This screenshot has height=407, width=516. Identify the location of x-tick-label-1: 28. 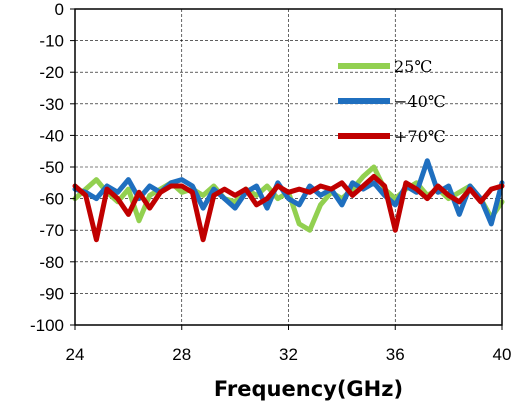
(181, 354).